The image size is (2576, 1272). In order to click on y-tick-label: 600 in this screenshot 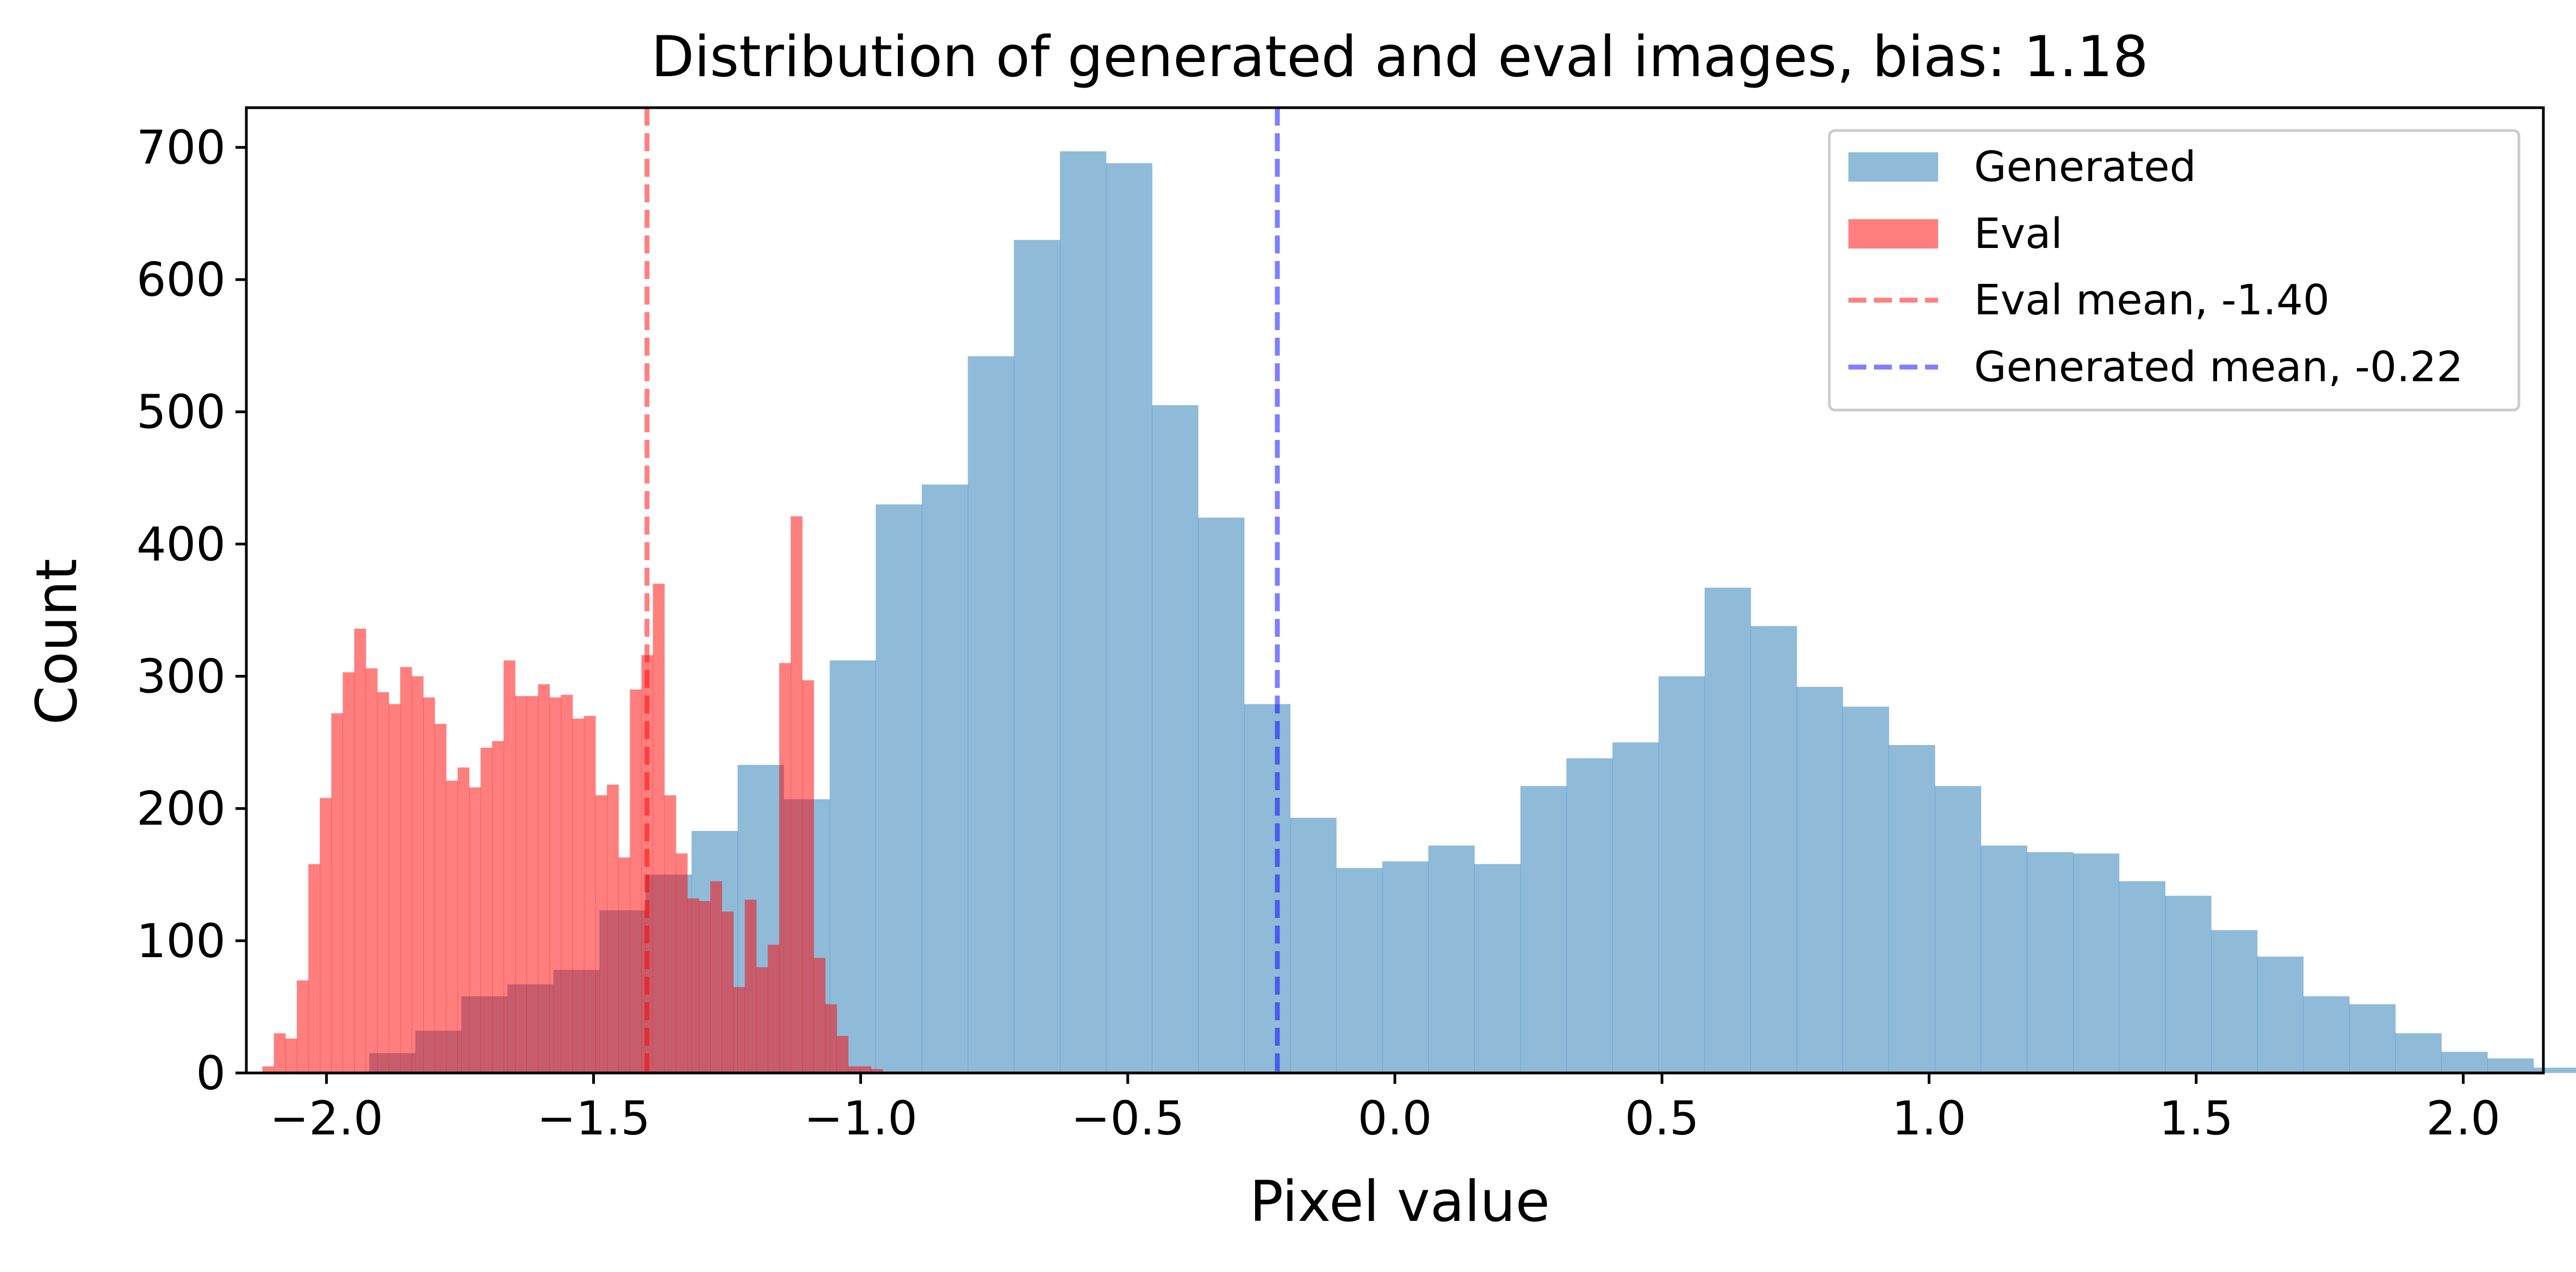, I will do `click(181, 280)`.